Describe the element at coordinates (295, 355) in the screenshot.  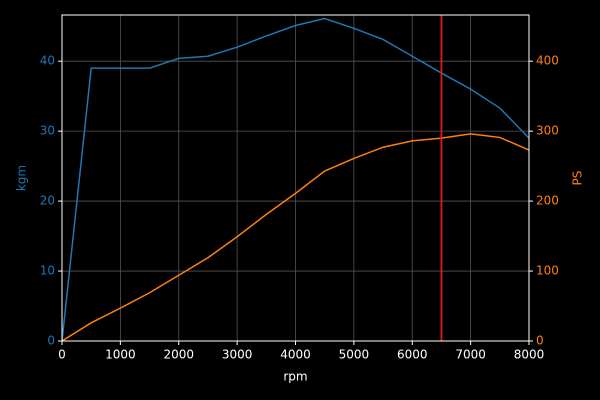
I see `x-tick-label: 4000` at that location.